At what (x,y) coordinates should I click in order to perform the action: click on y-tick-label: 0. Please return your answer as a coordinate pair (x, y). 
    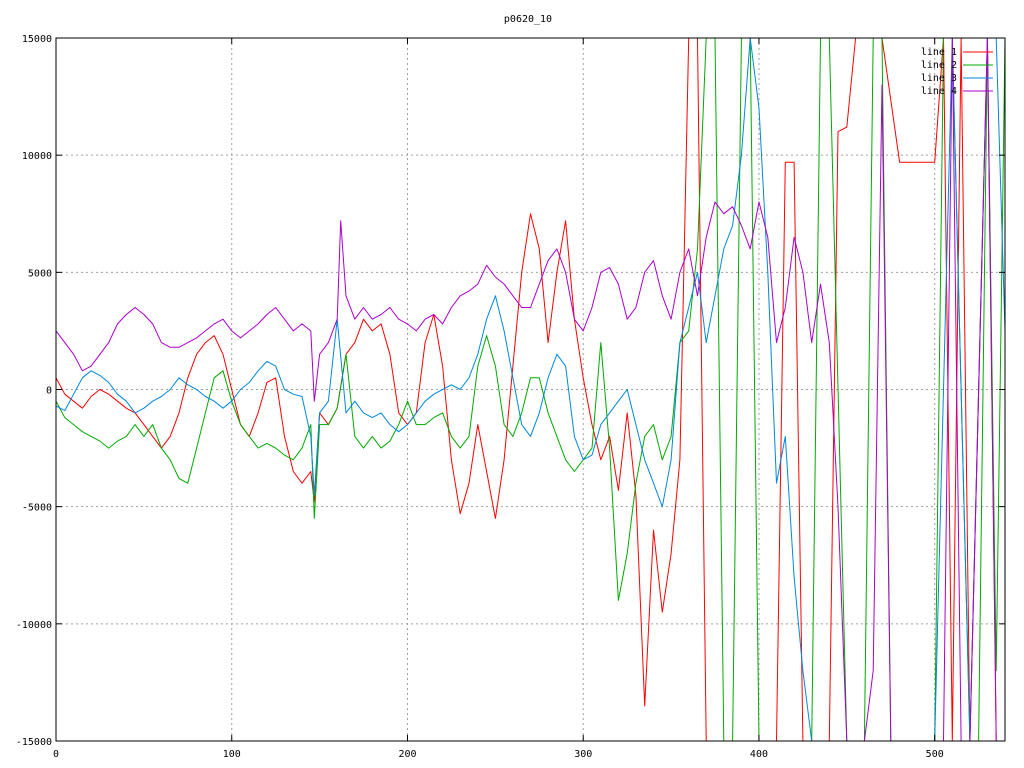
    Looking at the image, I should click on (49, 391).